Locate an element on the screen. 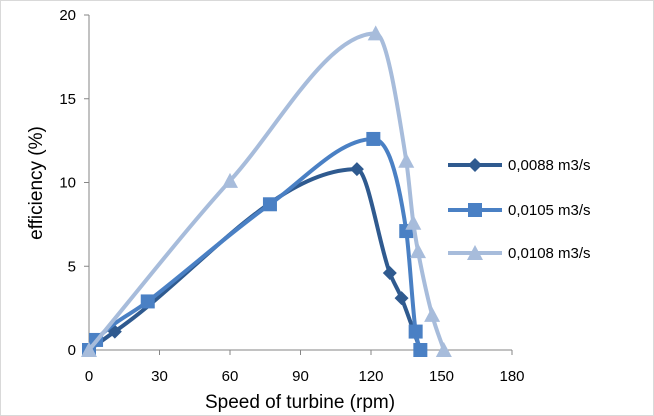  legend: 0,0088 m3/s 0,0105 m3/s 0,0108 m3/s is located at coordinates (519, 209).